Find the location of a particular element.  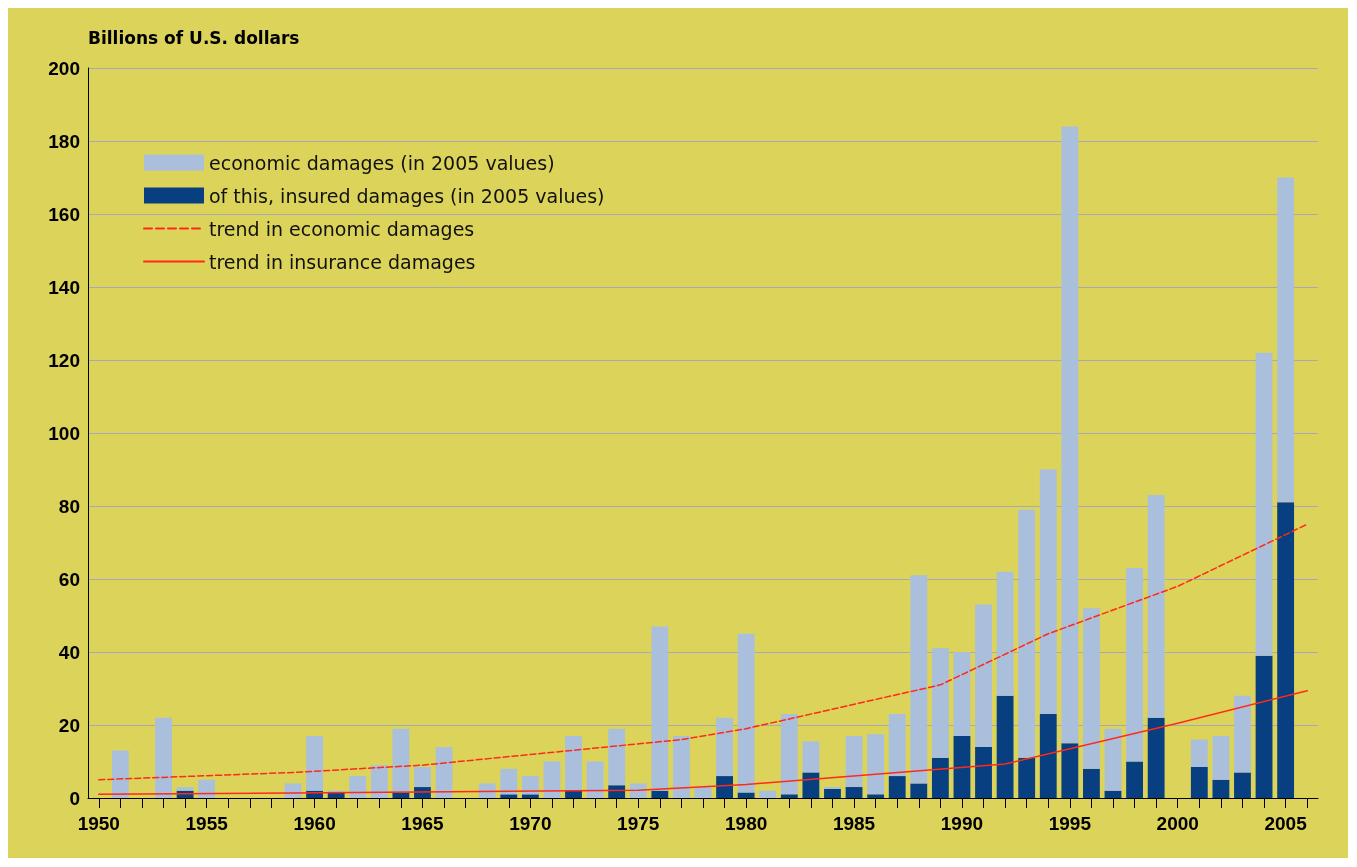

y-tick-label: 20 is located at coordinates (69, 725).